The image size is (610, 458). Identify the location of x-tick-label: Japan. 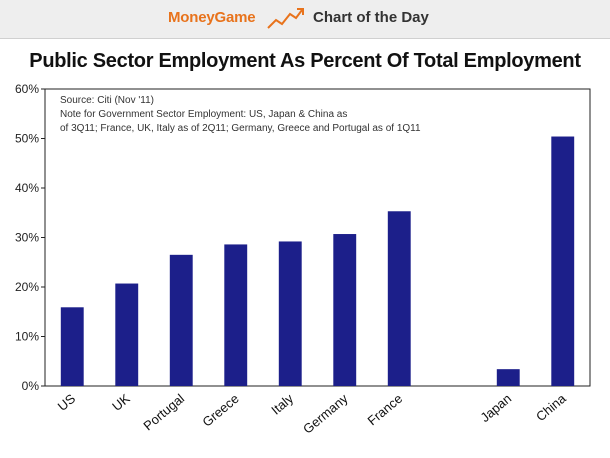
(495, 408).